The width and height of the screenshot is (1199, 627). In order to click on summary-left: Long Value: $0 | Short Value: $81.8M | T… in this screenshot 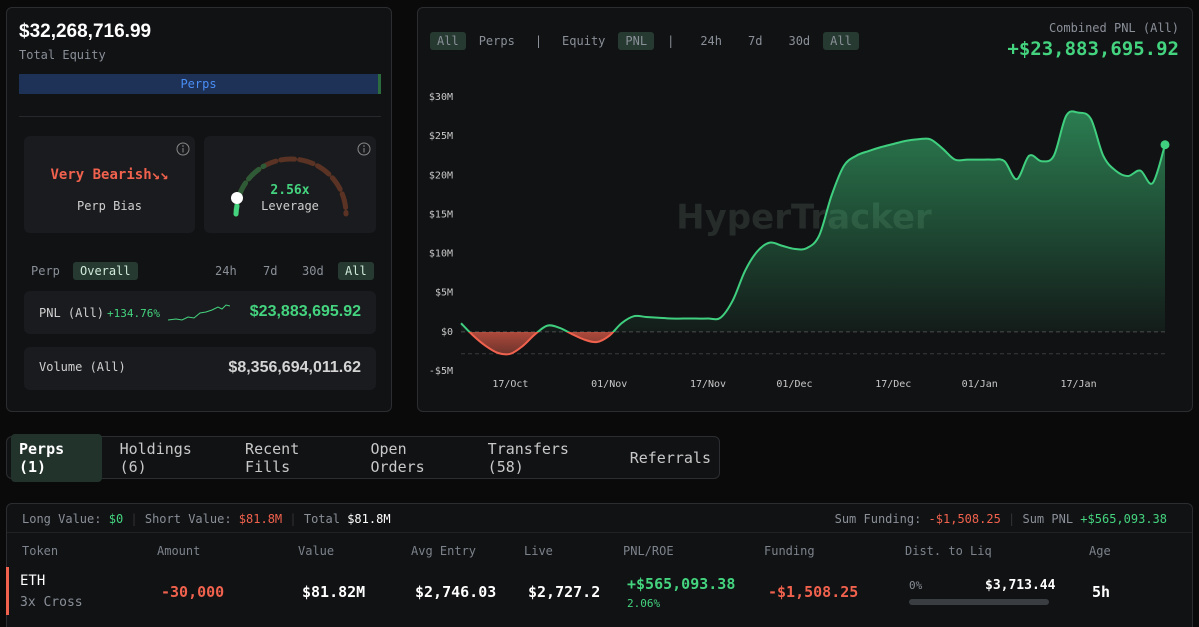, I will do `click(206, 519)`.